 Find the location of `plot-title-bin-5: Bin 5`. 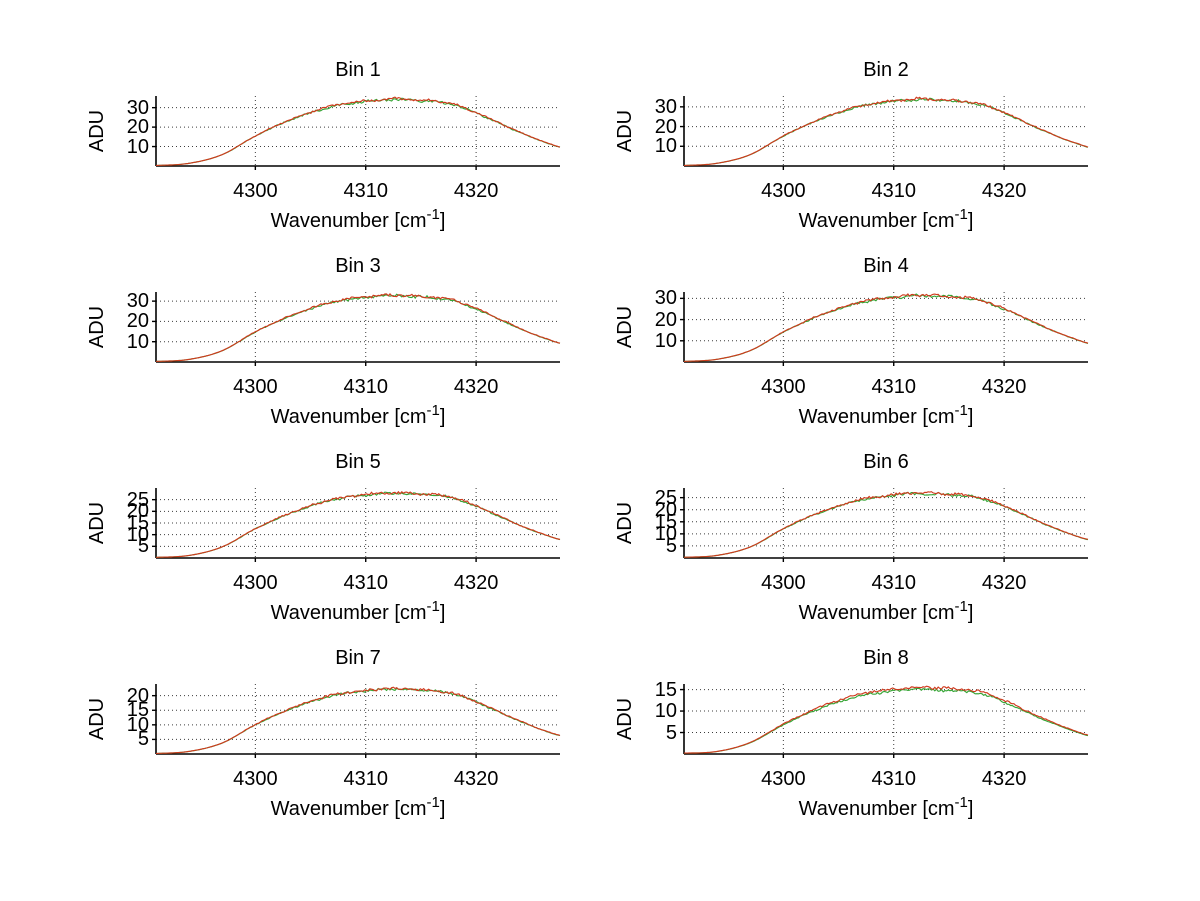

plot-title-bin-5: Bin 5 is located at coordinates (358, 462).